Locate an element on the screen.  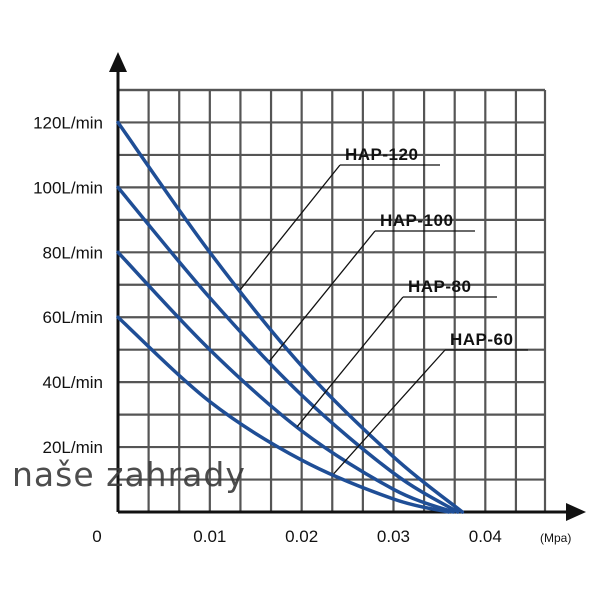
watermark: naše zahrady is located at coordinates (129, 474).